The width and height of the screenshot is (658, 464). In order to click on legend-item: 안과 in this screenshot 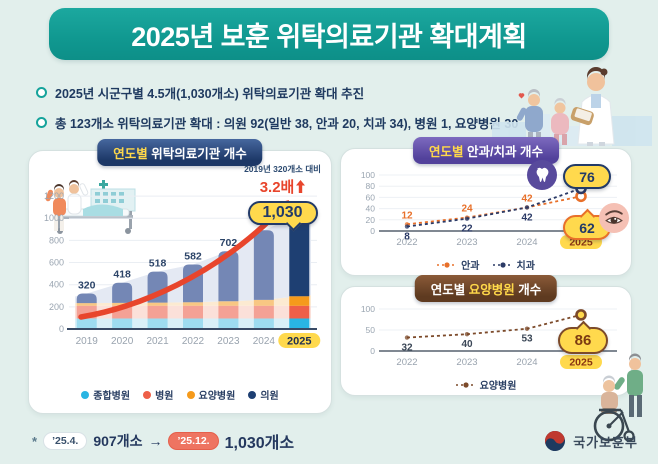, I will do `click(458, 264)`.